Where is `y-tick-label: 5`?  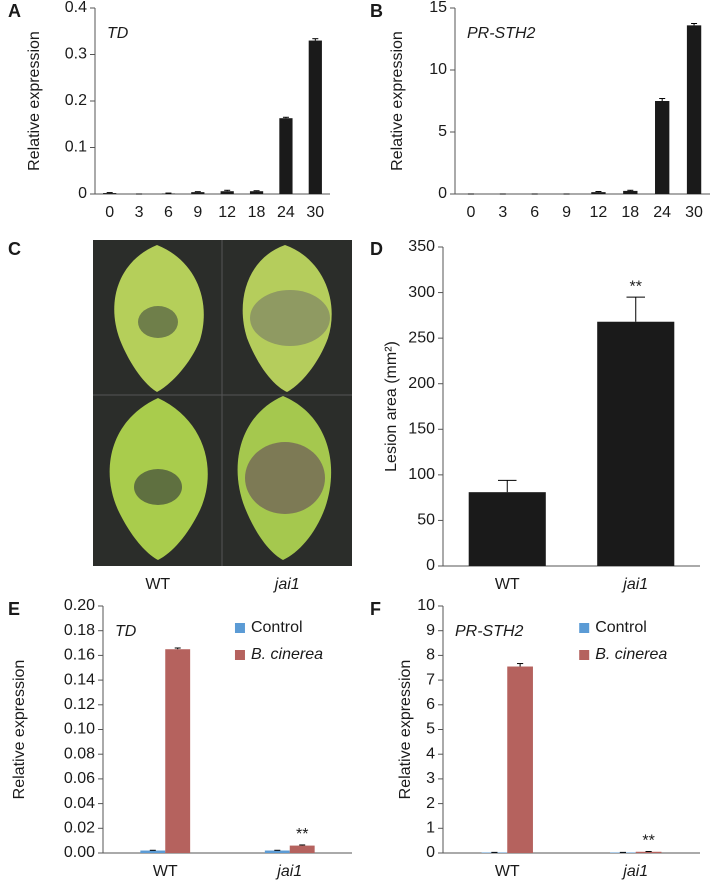
y-tick-label: 5 is located at coordinates (430, 729).